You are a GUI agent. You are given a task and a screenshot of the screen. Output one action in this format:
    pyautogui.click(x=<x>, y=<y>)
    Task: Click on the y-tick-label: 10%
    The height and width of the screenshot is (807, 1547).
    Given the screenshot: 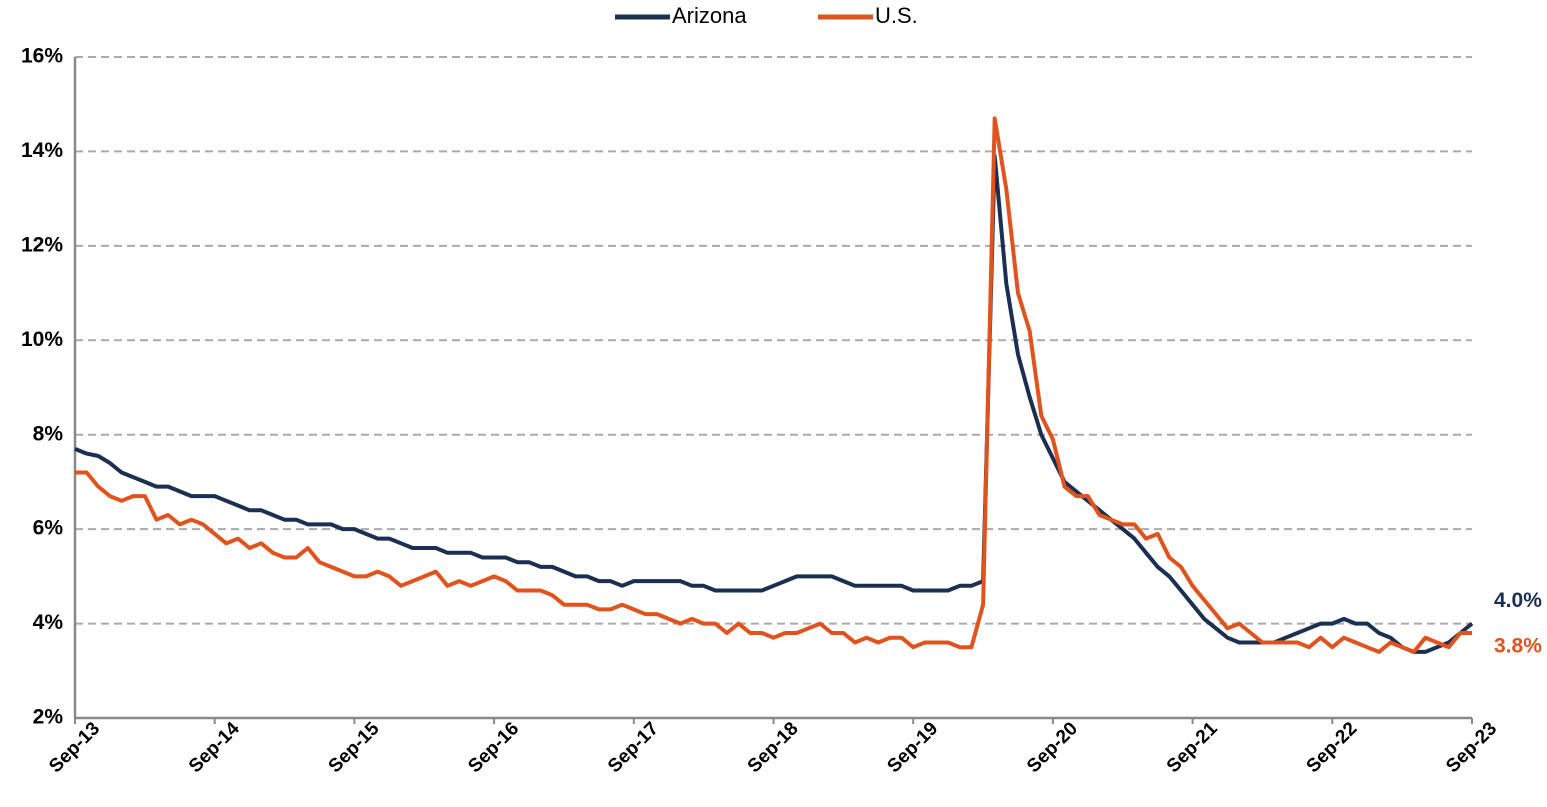 What is the action you would take?
    pyautogui.click(x=42, y=339)
    